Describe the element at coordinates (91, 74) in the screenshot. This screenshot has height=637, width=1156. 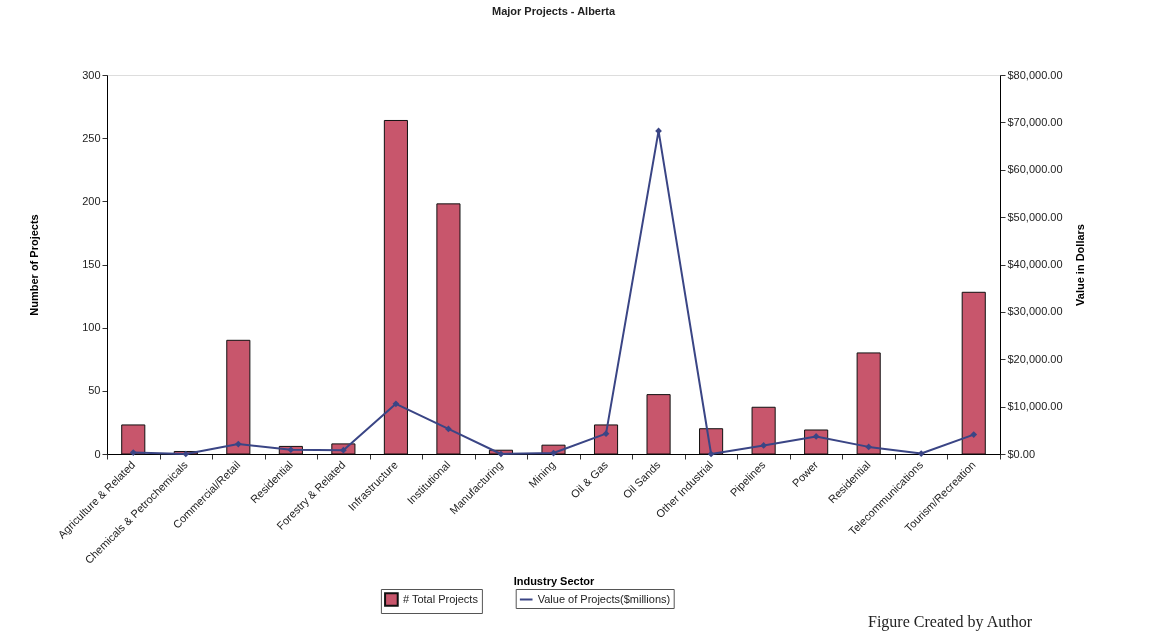
I see `y-tick-label: 300` at that location.